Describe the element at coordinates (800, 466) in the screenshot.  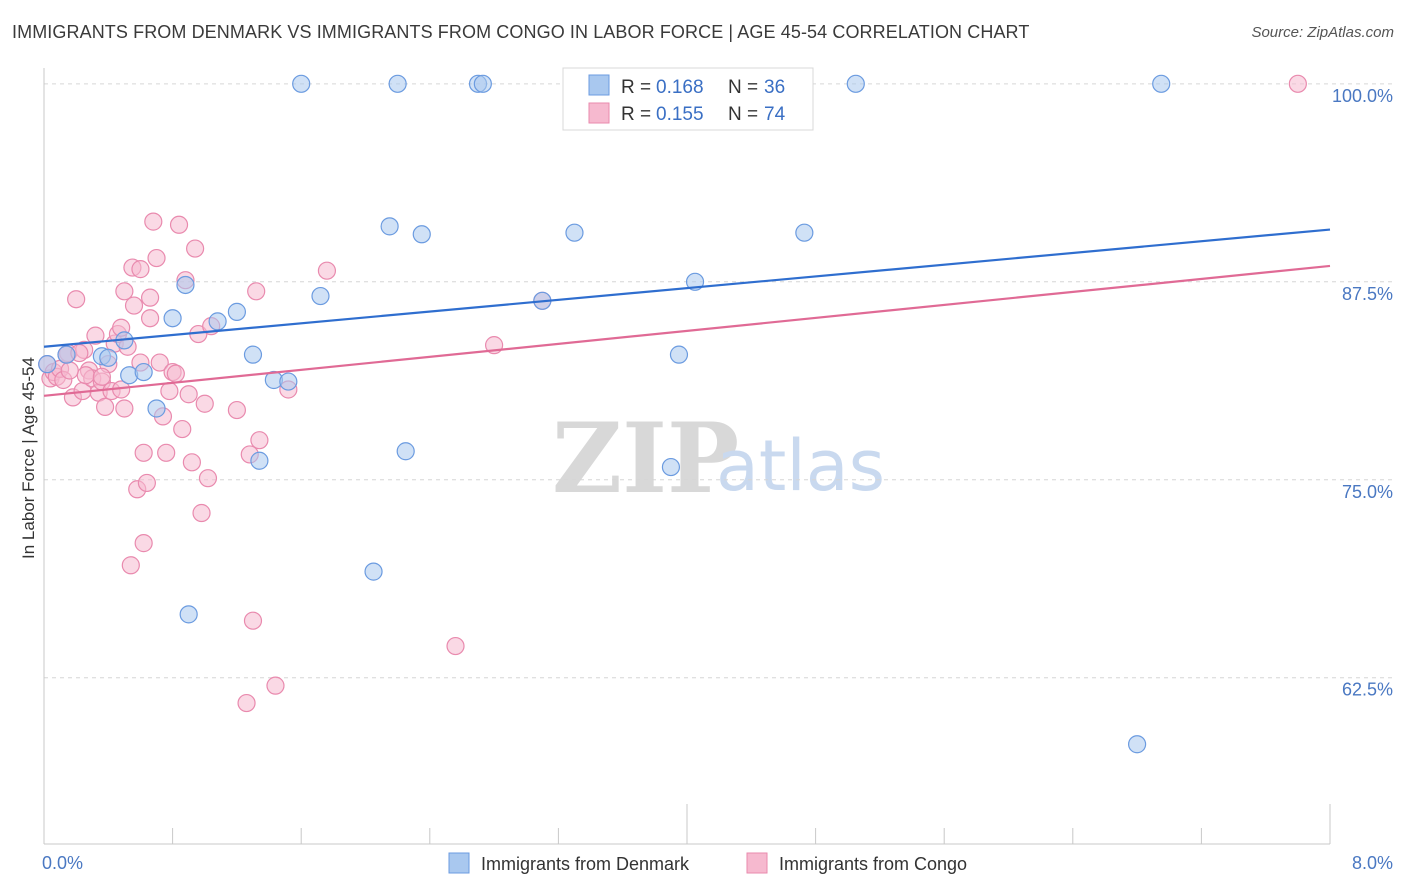
I see `watermark-atlas: atlas` at that location.